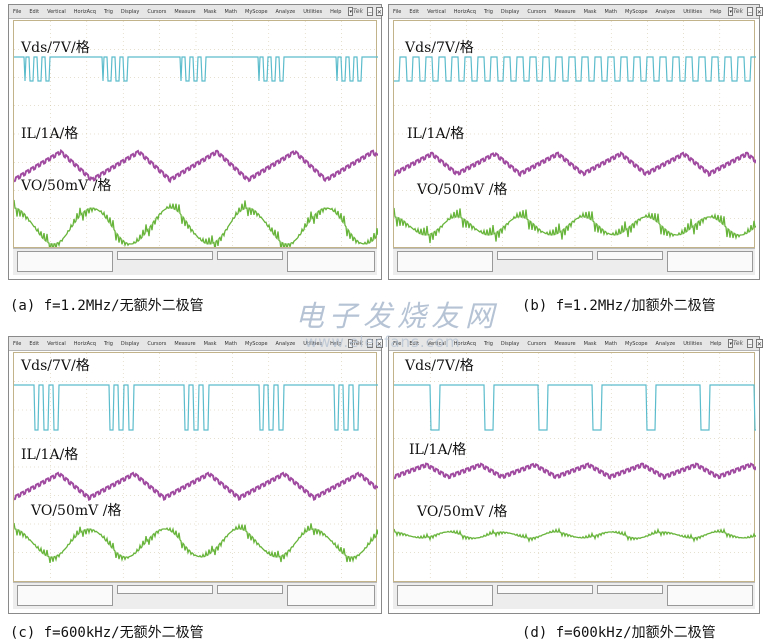 The height and width of the screenshot is (642, 784). What do you see at coordinates (397, 316) in the screenshot?
I see `watermark-logo: 电子发烧友网` at bounding box center [397, 316].